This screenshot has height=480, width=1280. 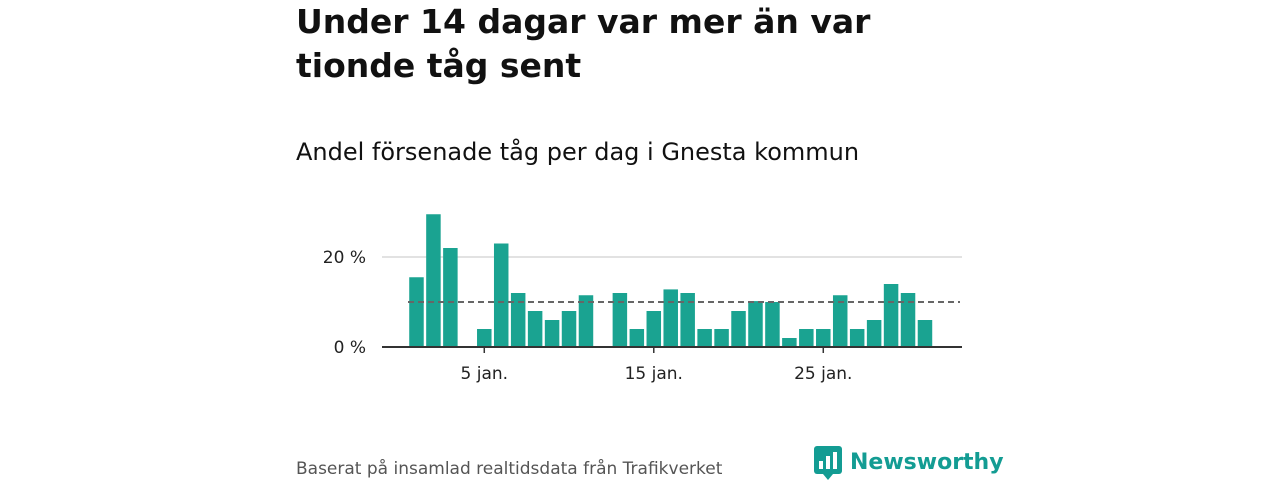 I want to click on newsworthy-logo-icon, so click(x=828, y=463).